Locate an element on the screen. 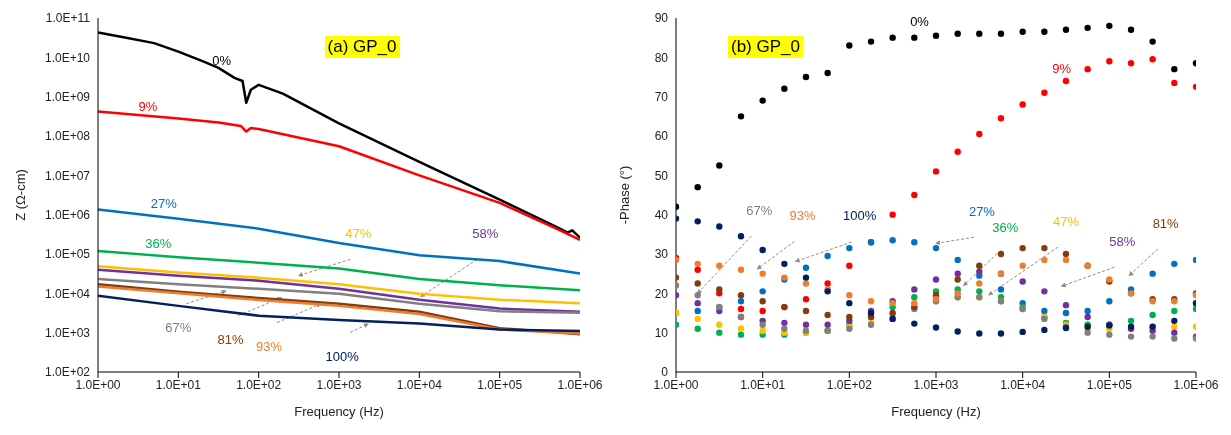 This screenshot has height=435, width=1231. y-tick-label: 1.0E+10 is located at coordinates (67, 57).